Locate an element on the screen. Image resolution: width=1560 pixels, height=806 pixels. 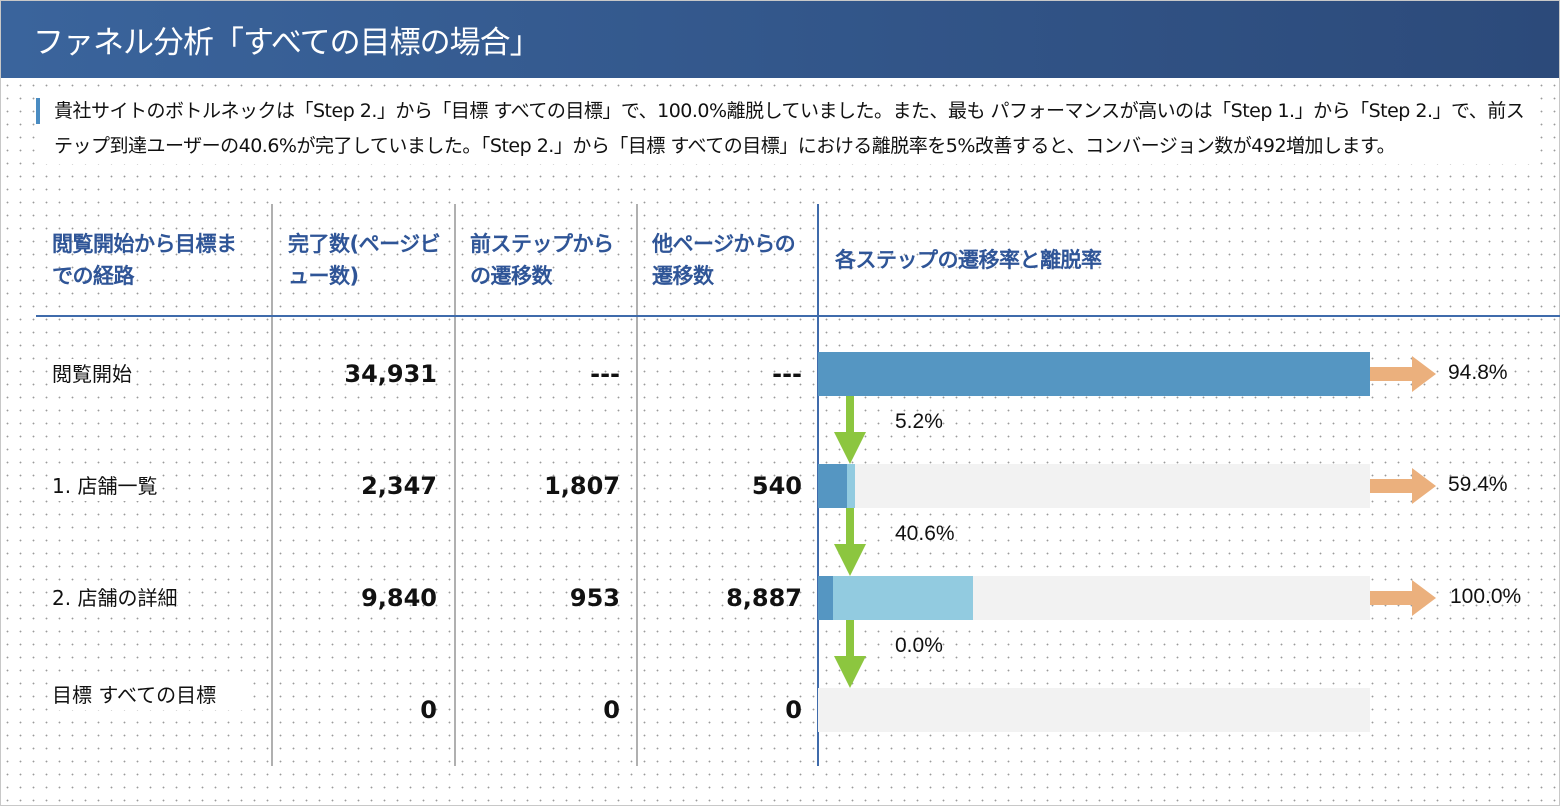
row-label: 閲覧開始 is located at coordinates (92, 374).